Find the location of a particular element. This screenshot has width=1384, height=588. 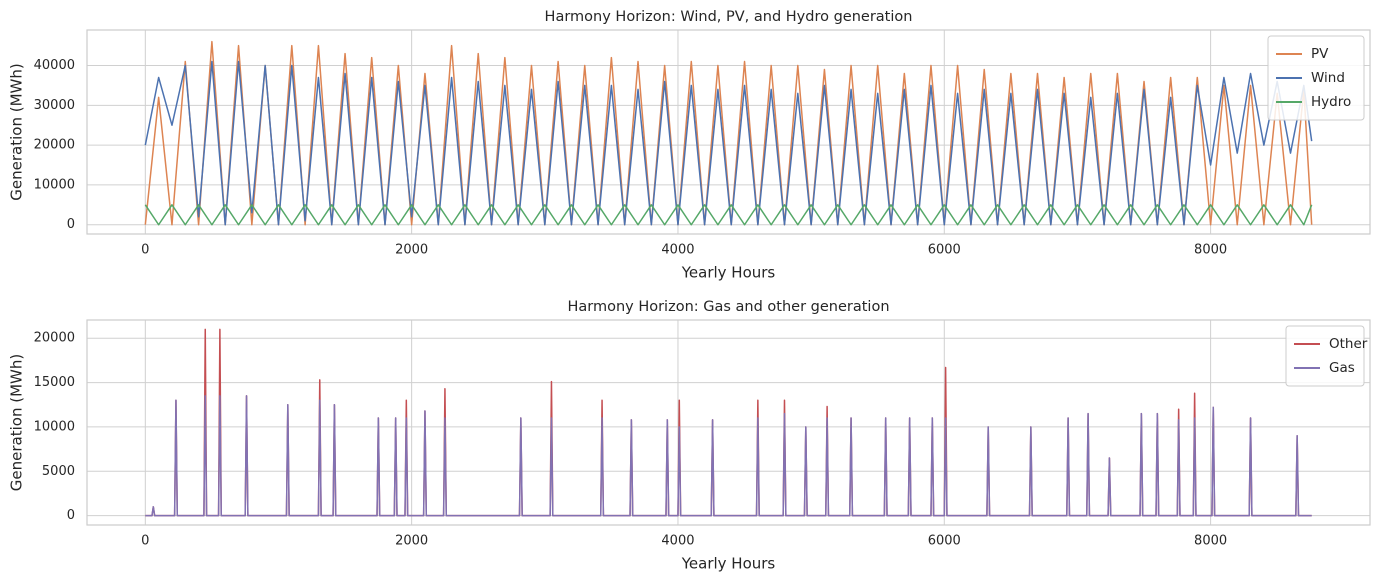

y-tick-label: 40000 is located at coordinates (54, 65).